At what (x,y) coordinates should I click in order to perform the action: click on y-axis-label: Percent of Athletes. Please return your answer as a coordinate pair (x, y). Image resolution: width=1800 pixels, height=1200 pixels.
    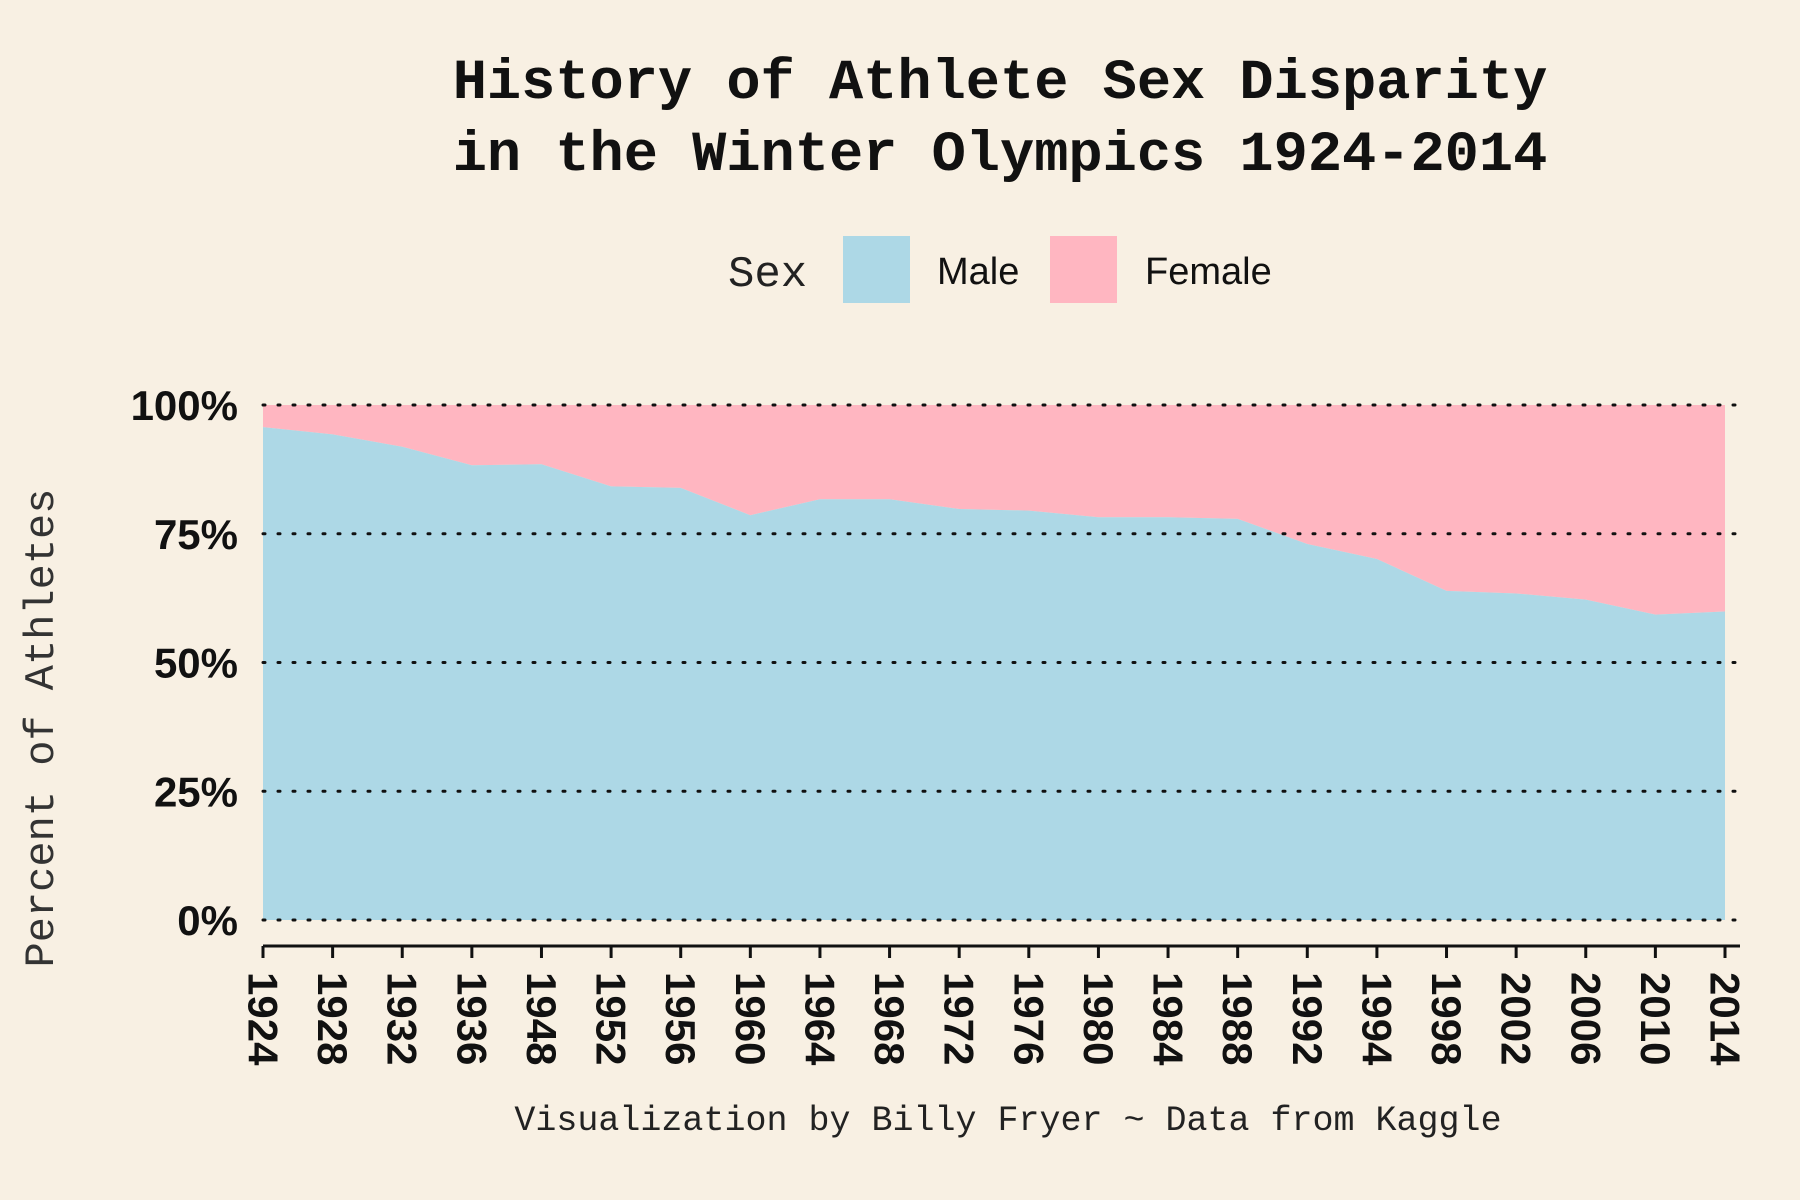
    Looking at the image, I should click on (42, 728).